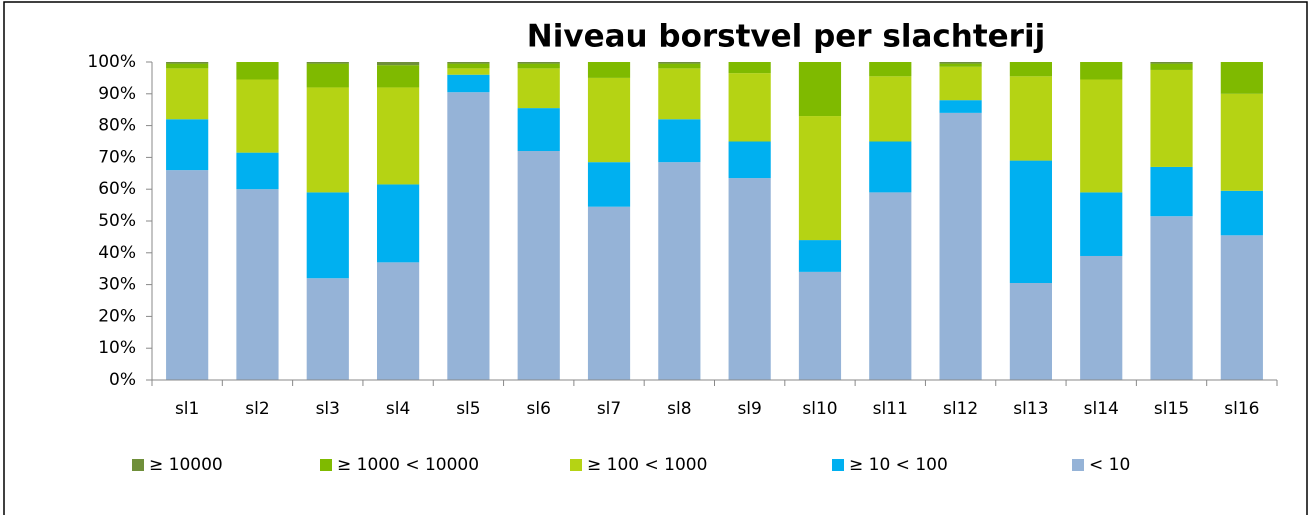 The width and height of the screenshot is (1309, 515). What do you see at coordinates (539, 409) in the screenshot?
I see `x-tick-label: sl6` at bounding box center [539, 409].